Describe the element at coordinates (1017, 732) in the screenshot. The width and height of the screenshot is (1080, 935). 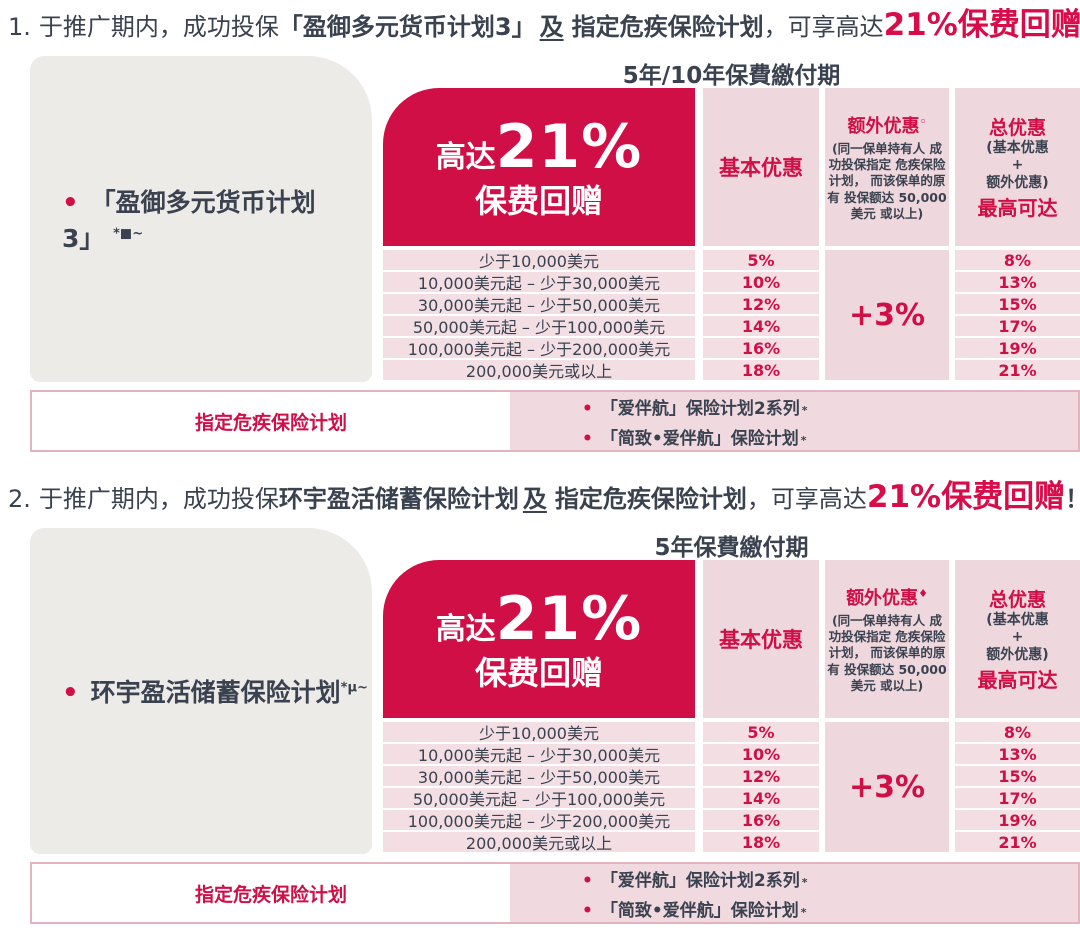
I see `total-discount-cell: 8%` at that location.